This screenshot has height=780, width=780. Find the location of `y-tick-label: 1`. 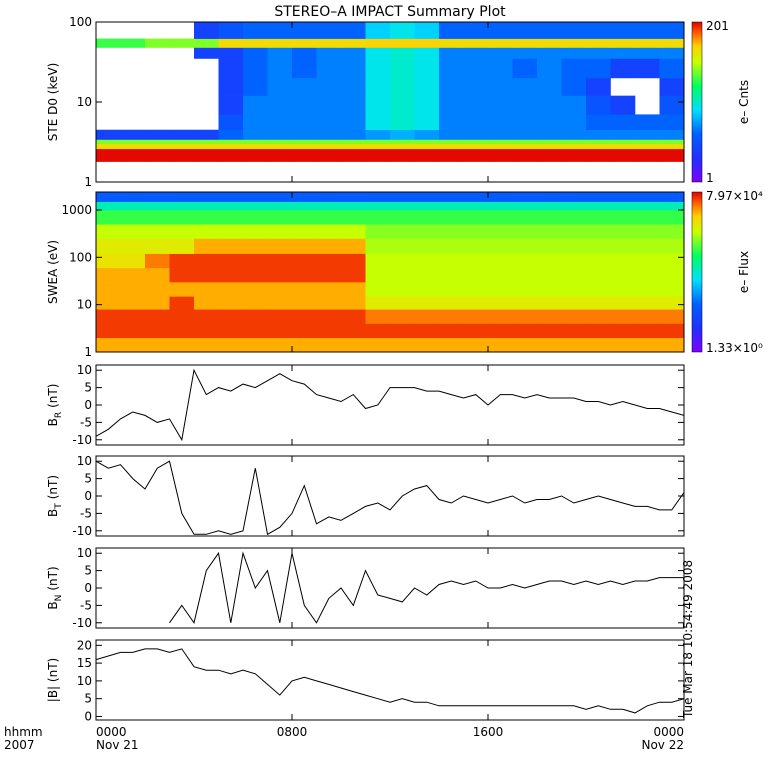

y-tick-label: 1 is located at coordinates (88, 182).